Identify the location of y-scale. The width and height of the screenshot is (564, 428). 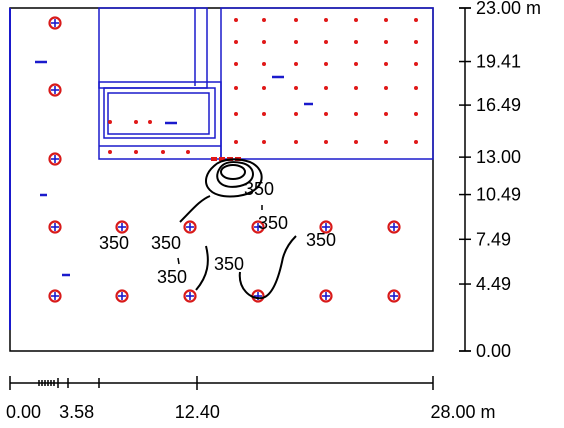
(465, 179).